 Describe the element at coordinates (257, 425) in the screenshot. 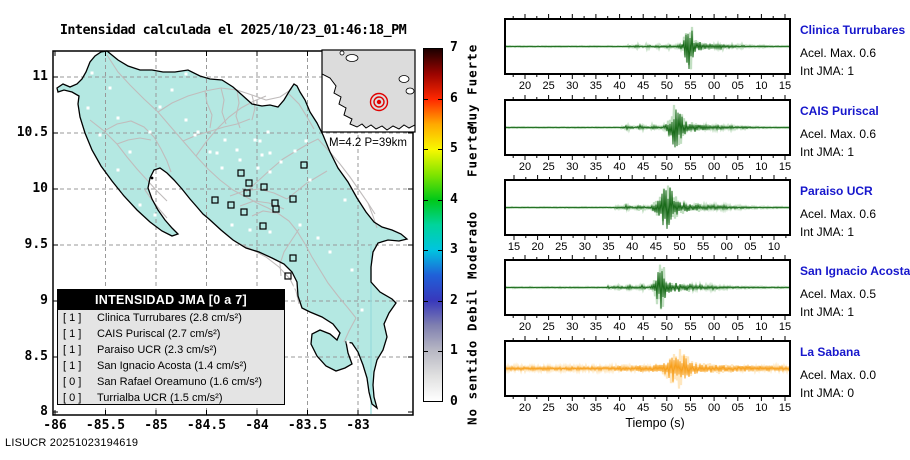

I see `lon-tick-label: -84` at that location.